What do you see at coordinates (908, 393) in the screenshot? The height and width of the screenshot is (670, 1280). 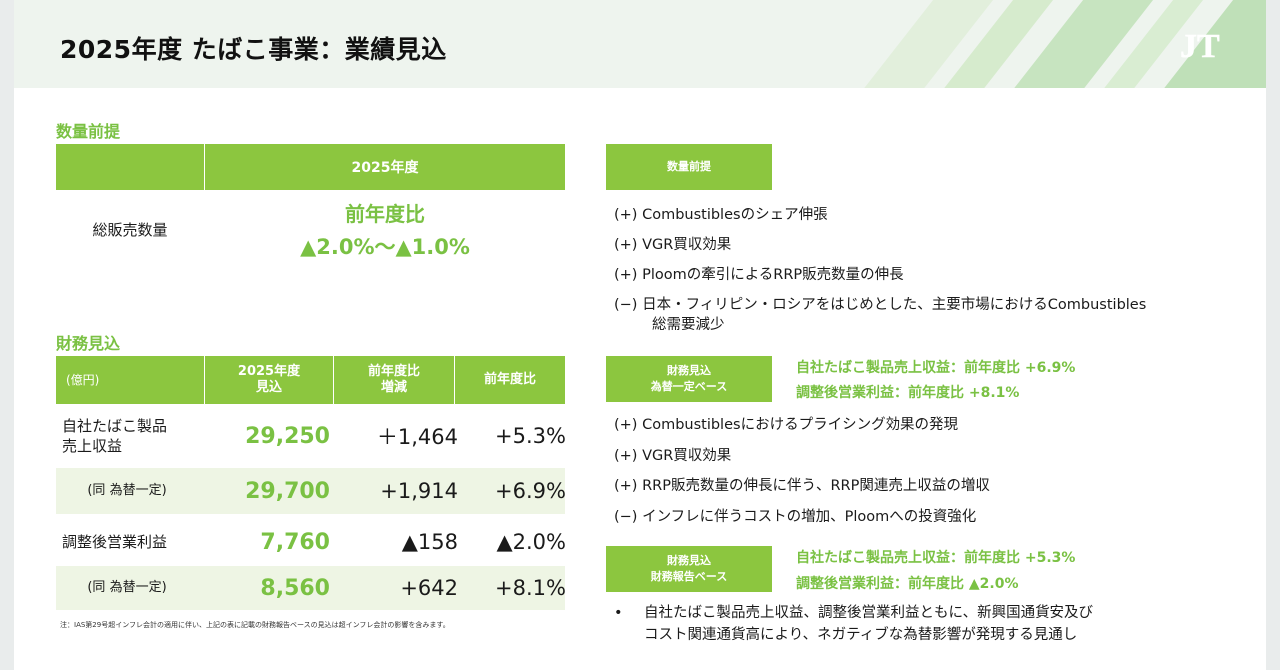 I see `const-highlight-profit: 調整後営業利益：前年度比 +8.1%` at bounding box center [908, 393].